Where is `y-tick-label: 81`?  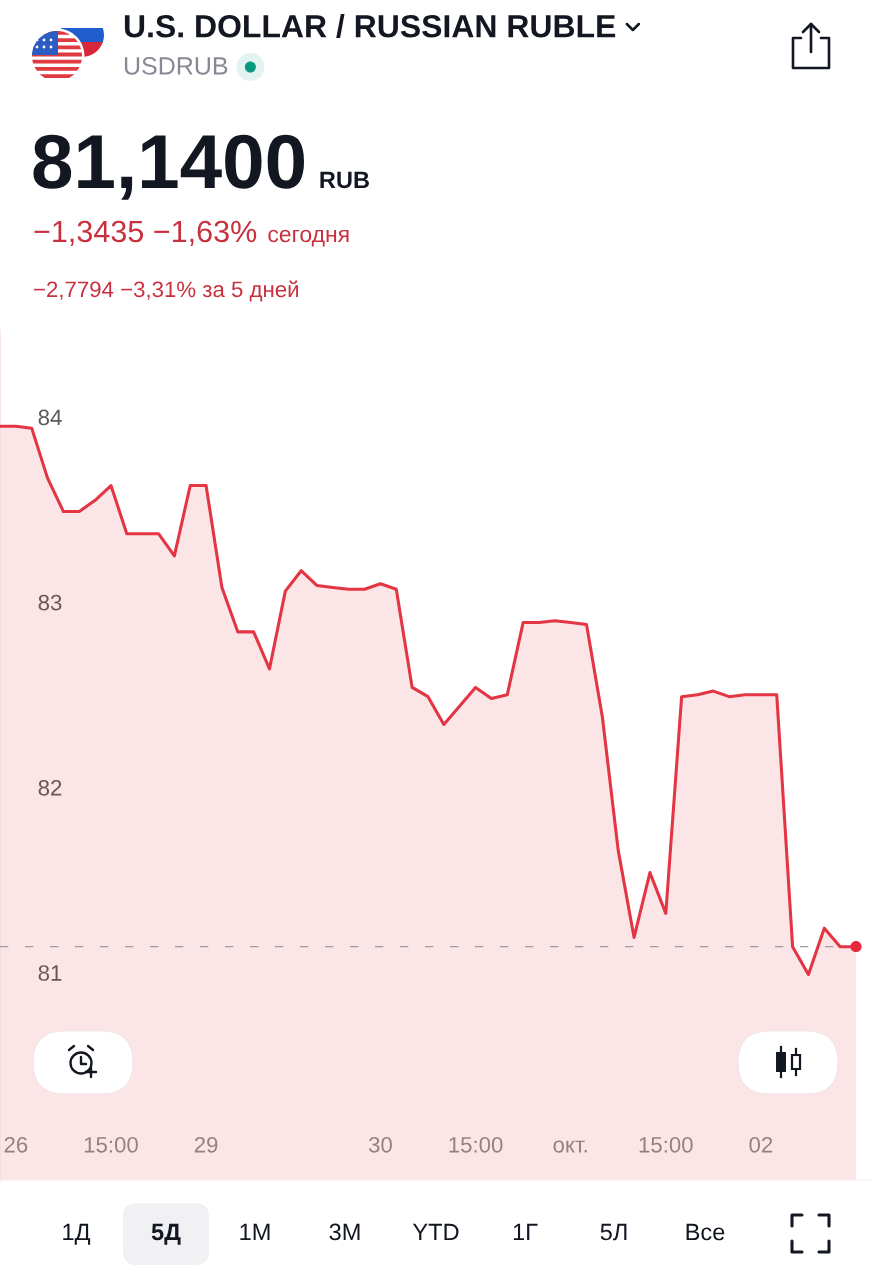
y-tick-label: 81 is located at coordinates (50, 973).